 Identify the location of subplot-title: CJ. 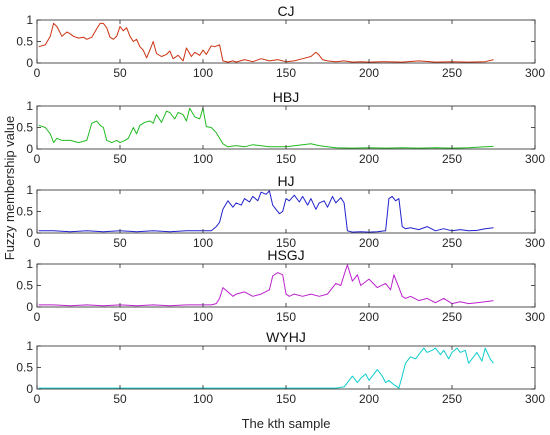
(285, 11).